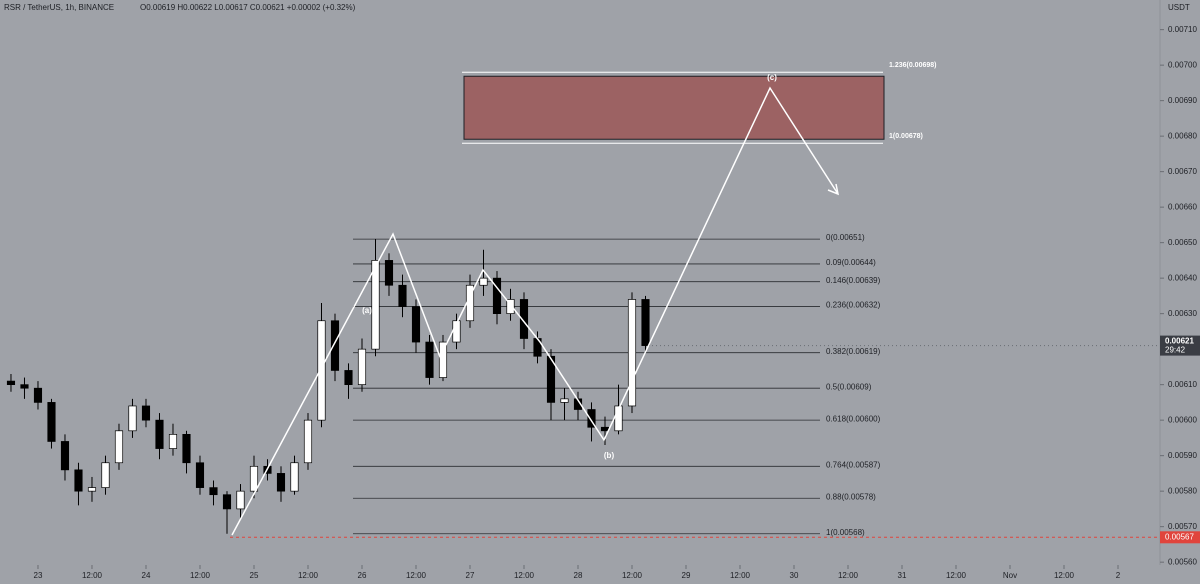 The image size is (1200, 584). What do you see at coordinates (1175, 350) in the screenshot?
I see `countdown: 29:42` at bounding box center [1175, 350].